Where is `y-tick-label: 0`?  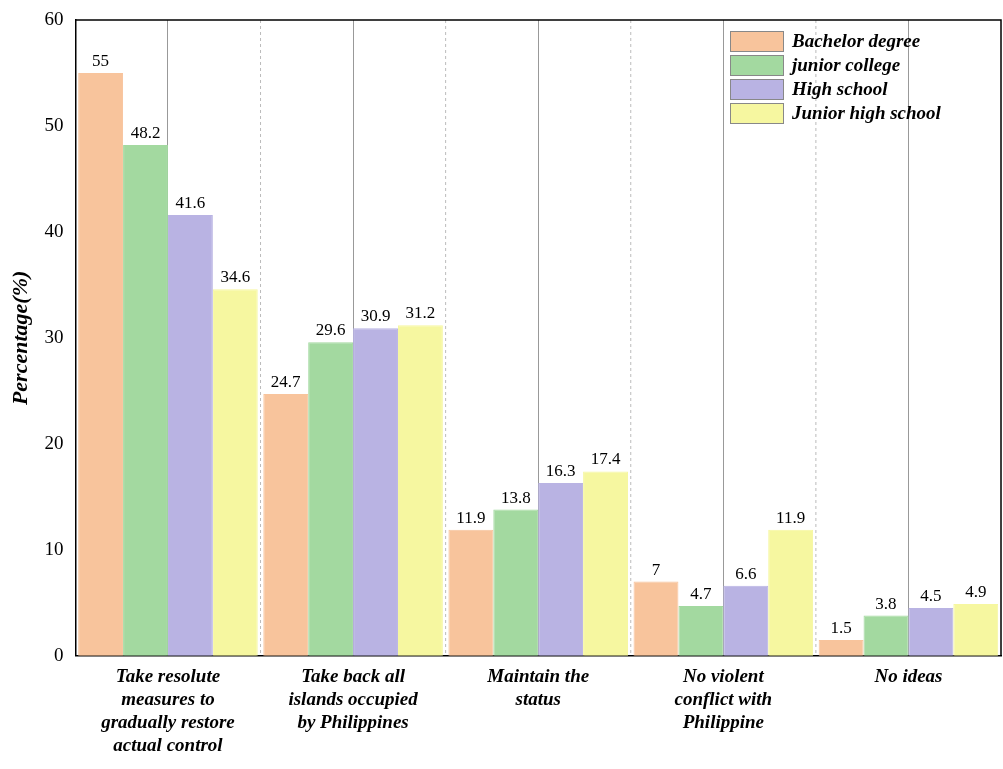
y-tick-label: 0 is located at coordinates (58, 654).